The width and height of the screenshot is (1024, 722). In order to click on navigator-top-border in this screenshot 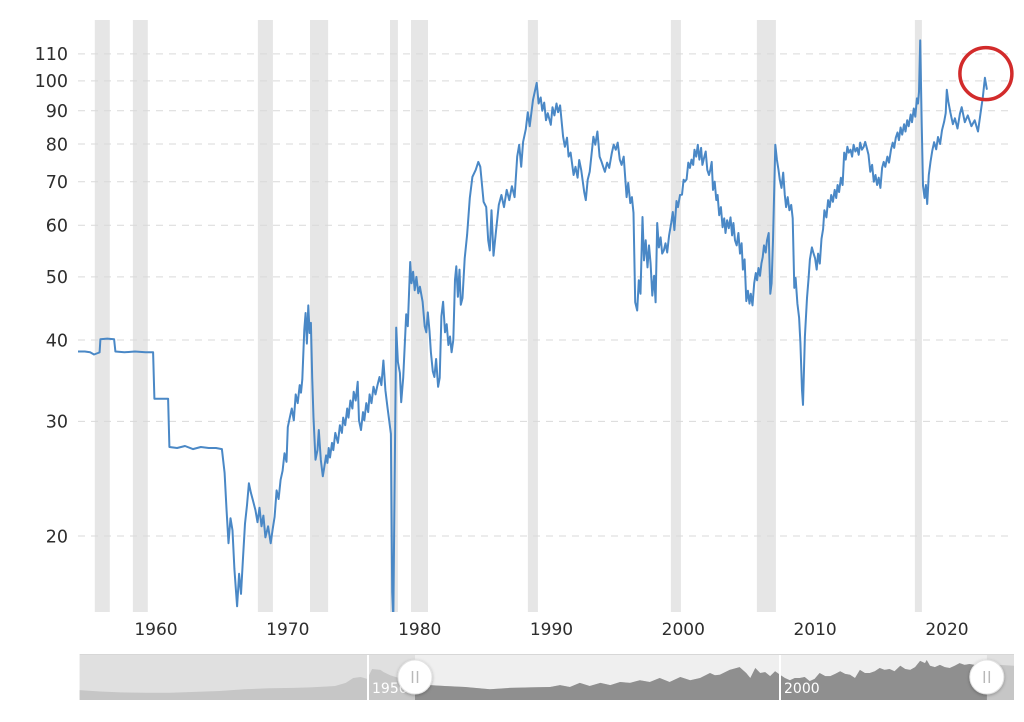, I will do `click(547, 654)`.